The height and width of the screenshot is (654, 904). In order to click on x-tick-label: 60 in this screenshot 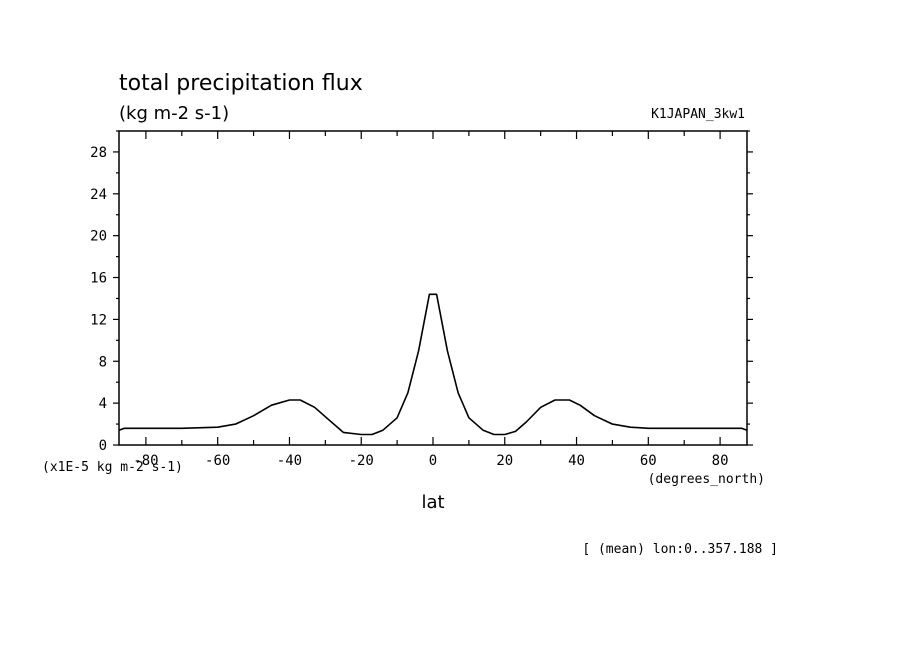, I will do `click(648, 461)`.